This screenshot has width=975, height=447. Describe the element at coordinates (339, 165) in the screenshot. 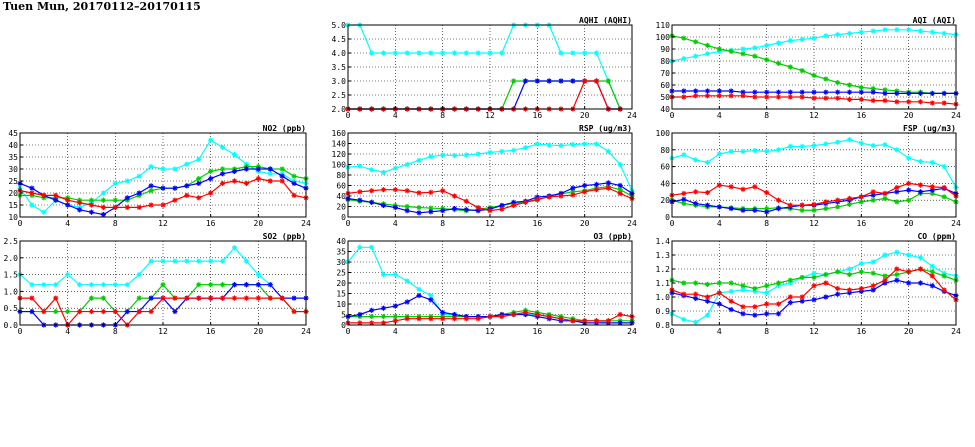

I see `y-tick-label: 100` at that location.